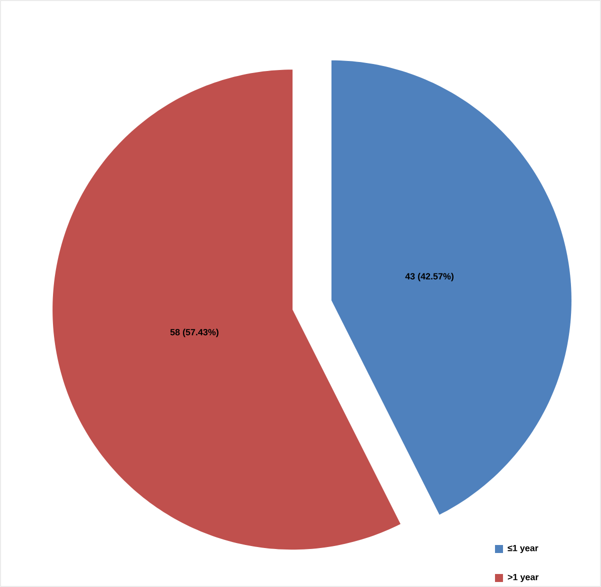  Describe the element at coordinates (194, 333) in the screenshot. I see `data-label: 58 (57.43%)` at that location.